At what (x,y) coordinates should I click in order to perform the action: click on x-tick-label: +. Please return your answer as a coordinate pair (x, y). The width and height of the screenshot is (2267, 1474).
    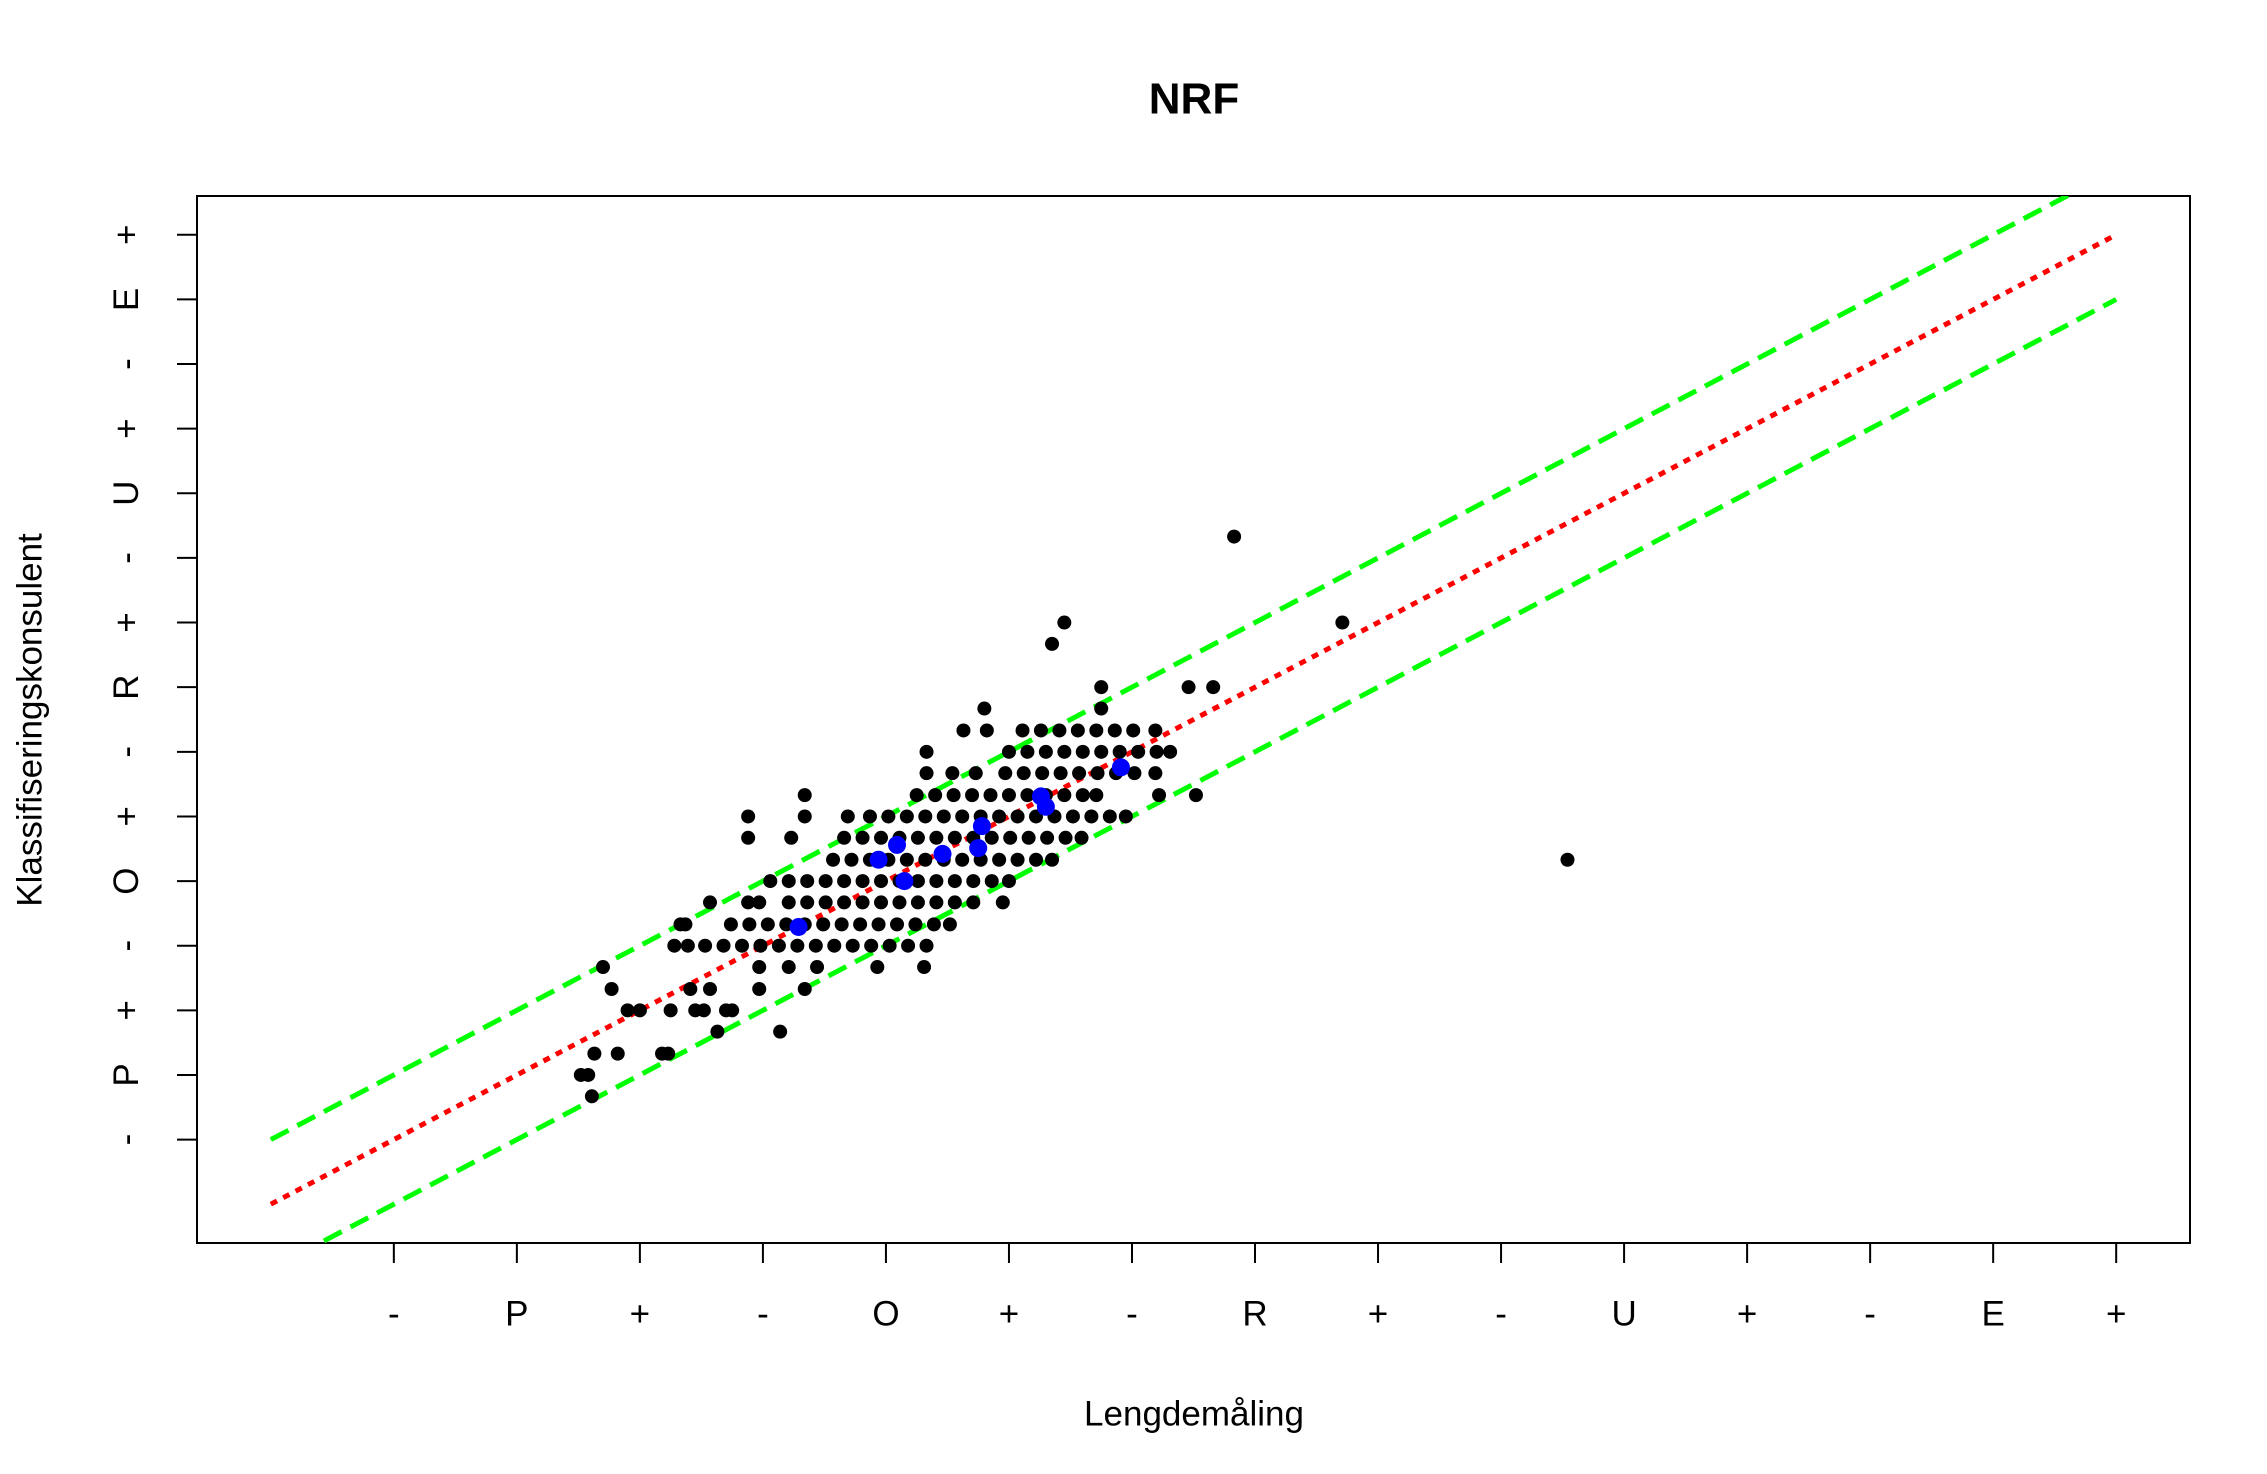
    Looking at the image, I should click on (1009, 1313).